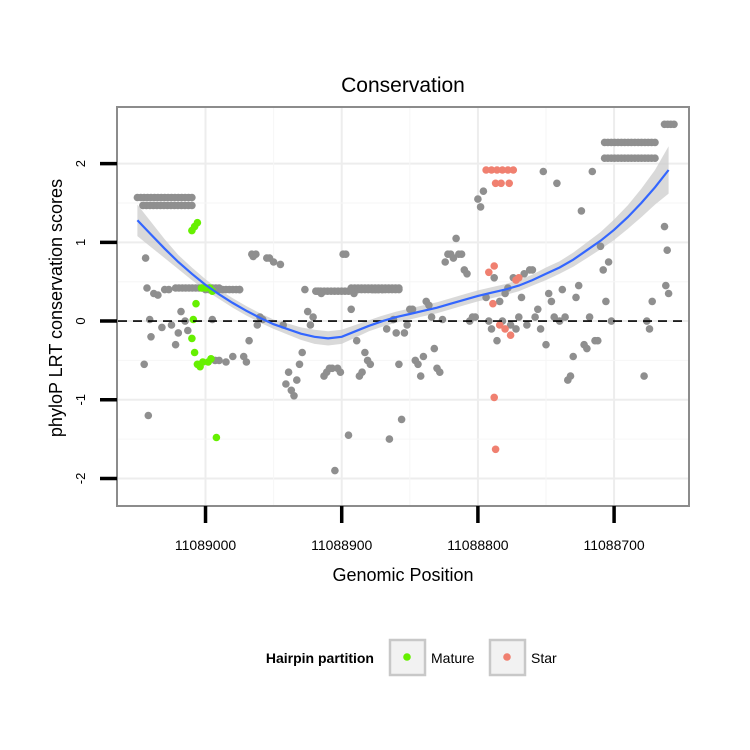  Describe the element at coordinates (402, 575) in the screenshot. I see `x-axis-label: Genomic Position` at that location.